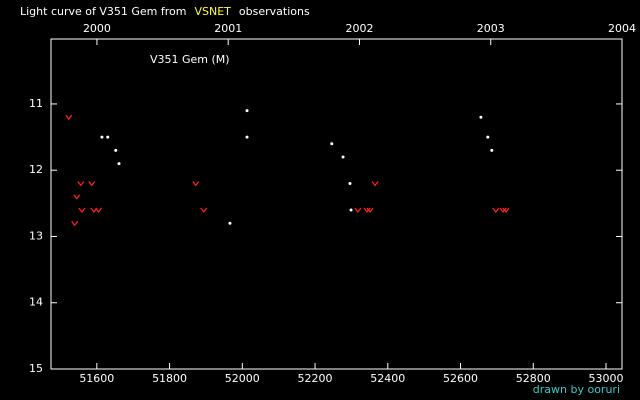 The image size is (640, 400). I want to click on x-tick-label: 52000, so click(242, 378).